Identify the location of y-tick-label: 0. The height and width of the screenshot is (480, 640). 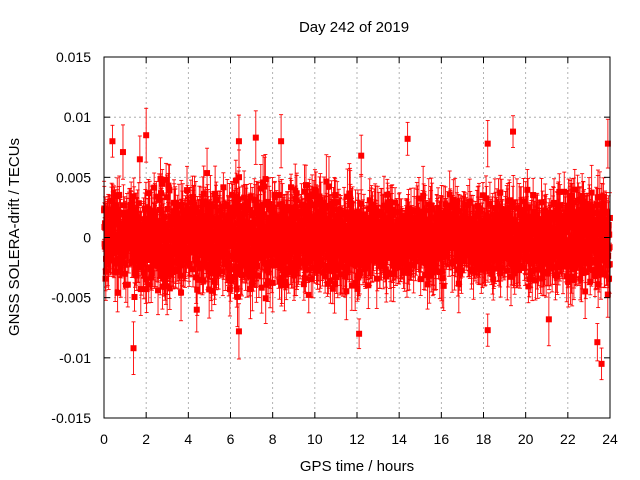
(87, 238).